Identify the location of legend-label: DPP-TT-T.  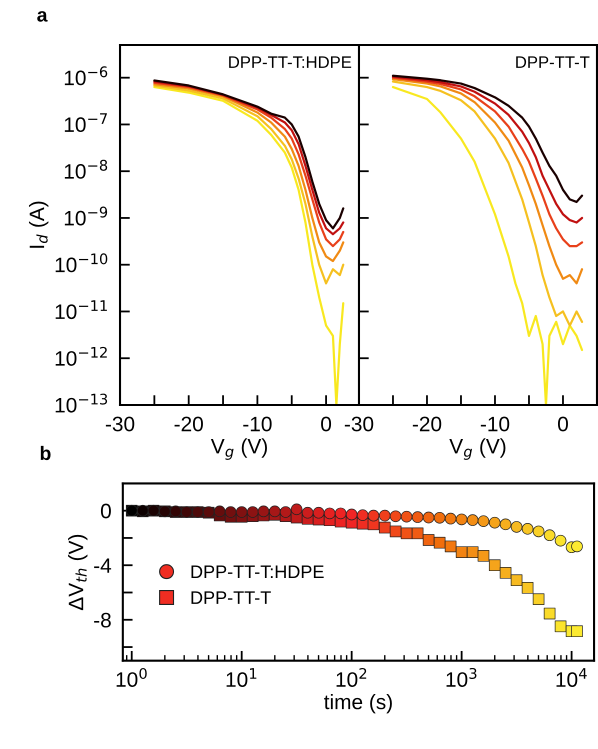
(231, 597).